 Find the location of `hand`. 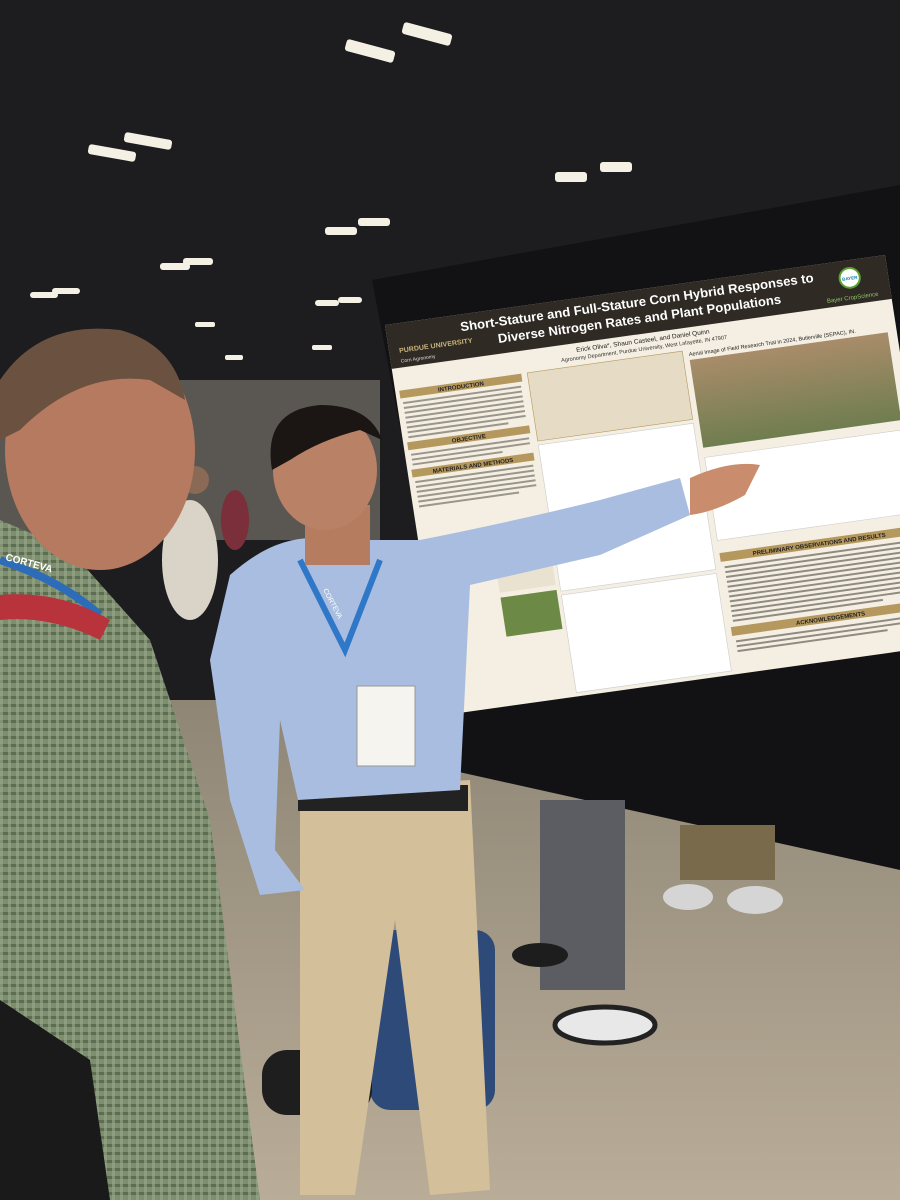

hand is located at coordinates (725, 489).